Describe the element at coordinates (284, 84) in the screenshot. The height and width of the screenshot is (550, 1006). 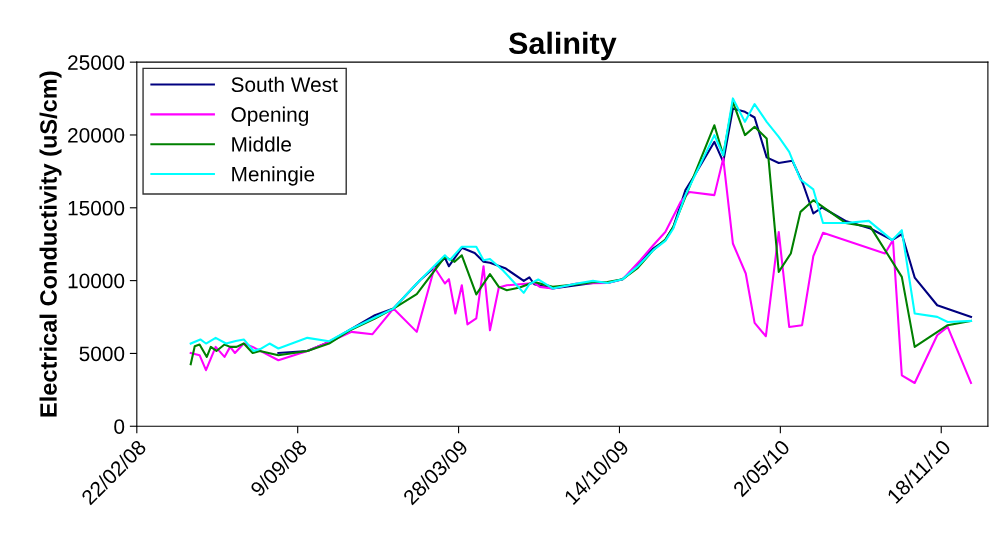
I see `legend-label: South West` at that location.